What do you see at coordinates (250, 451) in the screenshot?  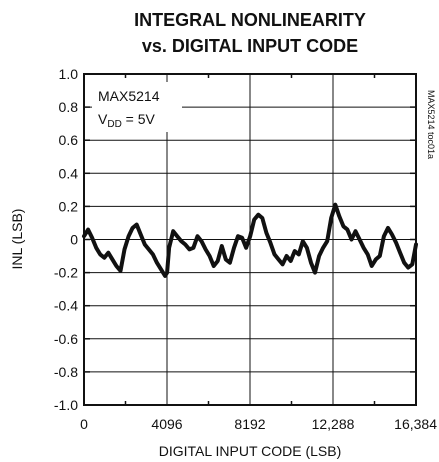 I see `x-axis-label: DIGITAL INPUT CODE (LSB)` at bounding box center [250, 451].